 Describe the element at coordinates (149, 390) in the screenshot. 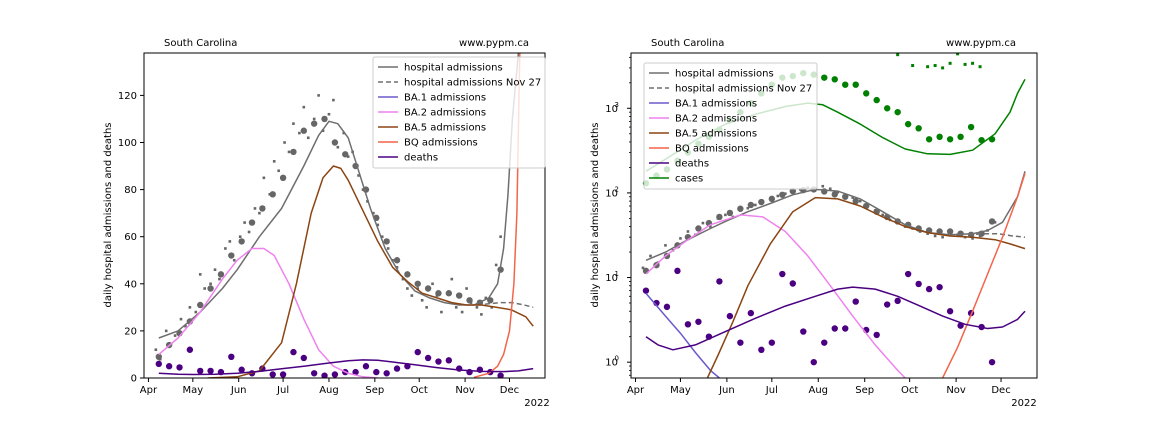

I see `left-x-tick-label-apr: Apr` at that location.